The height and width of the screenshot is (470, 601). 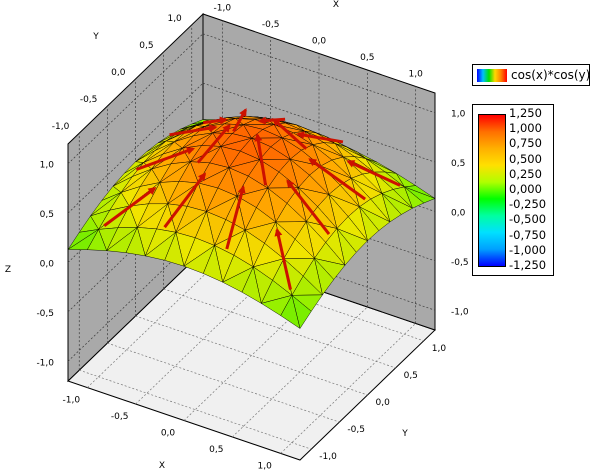 I want to click on z-tick-label-right: -1,0, so click(x=460, y=312).